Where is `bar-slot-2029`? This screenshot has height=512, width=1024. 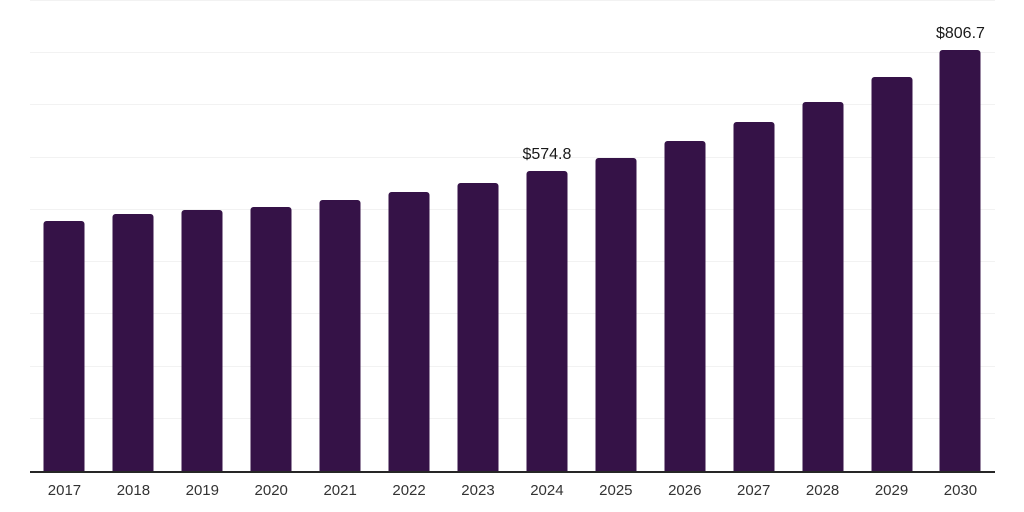 bar-slot-2029 is located at coordinates (891, 236).